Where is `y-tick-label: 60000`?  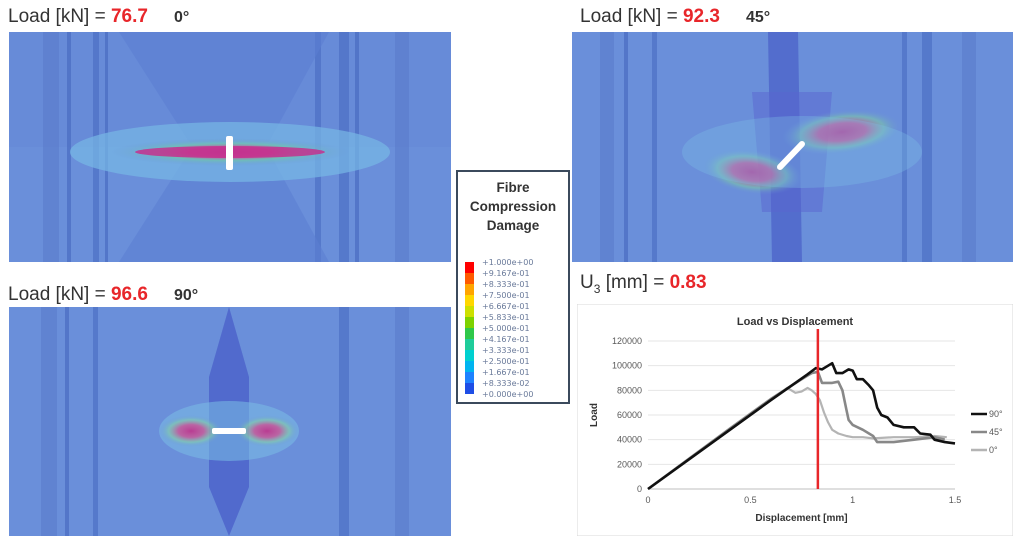
y-tick-label: 60000 is located at coordinates (629, 415).